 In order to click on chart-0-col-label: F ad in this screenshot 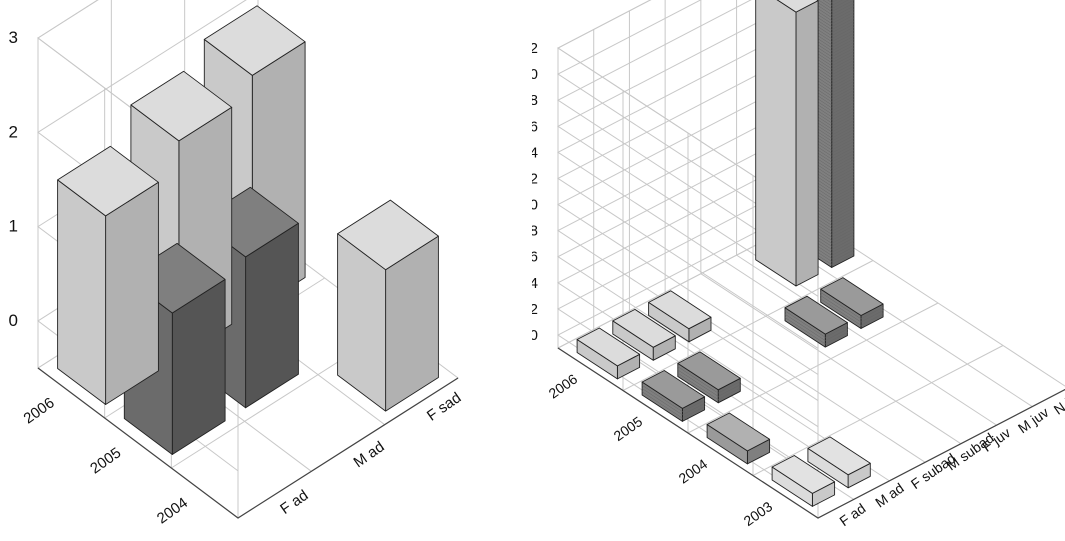, I will do `click(294, 502)`.